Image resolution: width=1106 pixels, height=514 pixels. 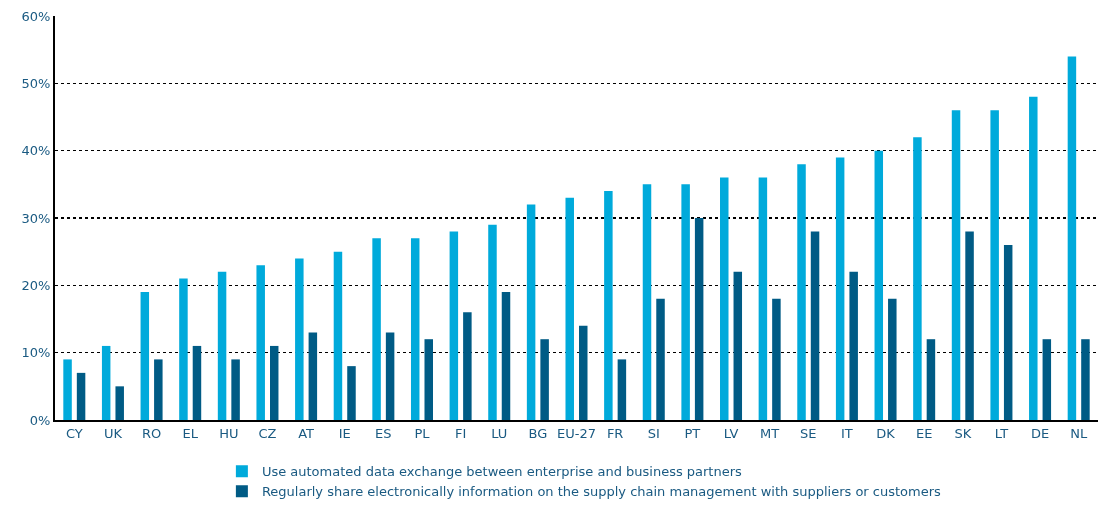 I want to click on x-tick-label: PL, so click(x=422, y=433).